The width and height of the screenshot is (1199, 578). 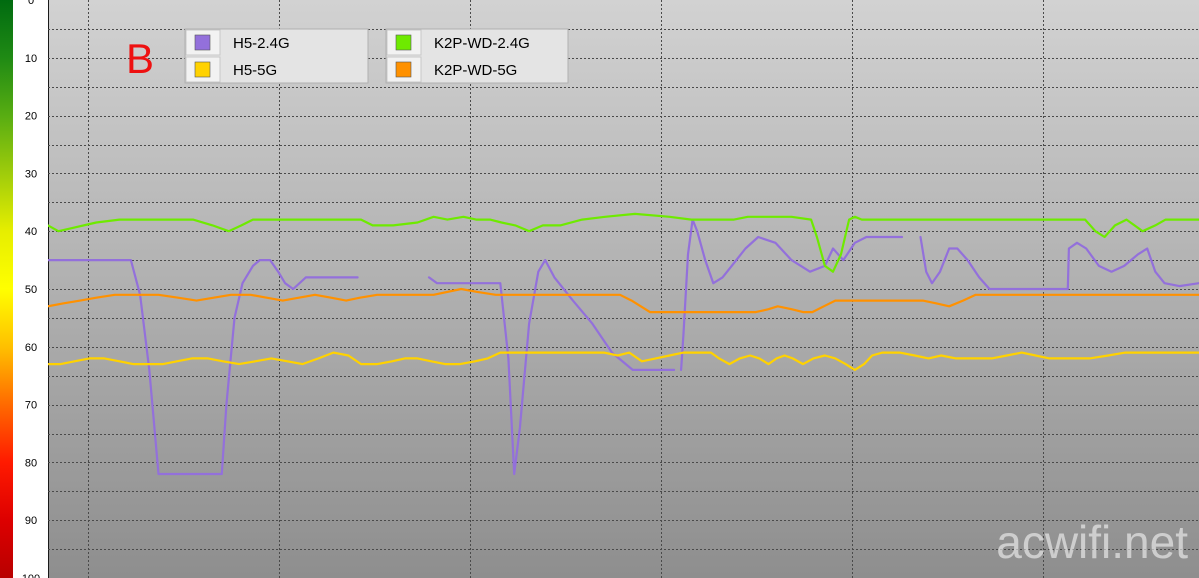 I want to click on series-line-k2p-wd-5g, so click(x=623, y=300).